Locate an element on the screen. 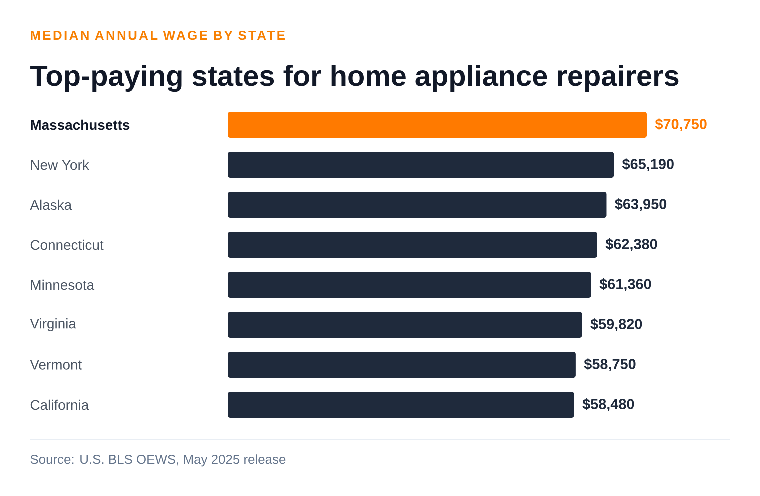 The height and width of the screenshot is (496, 760). chart-subtitle: MEDIAN ANNUAL WAGE BY STATE is located at coordinates (158, 35).